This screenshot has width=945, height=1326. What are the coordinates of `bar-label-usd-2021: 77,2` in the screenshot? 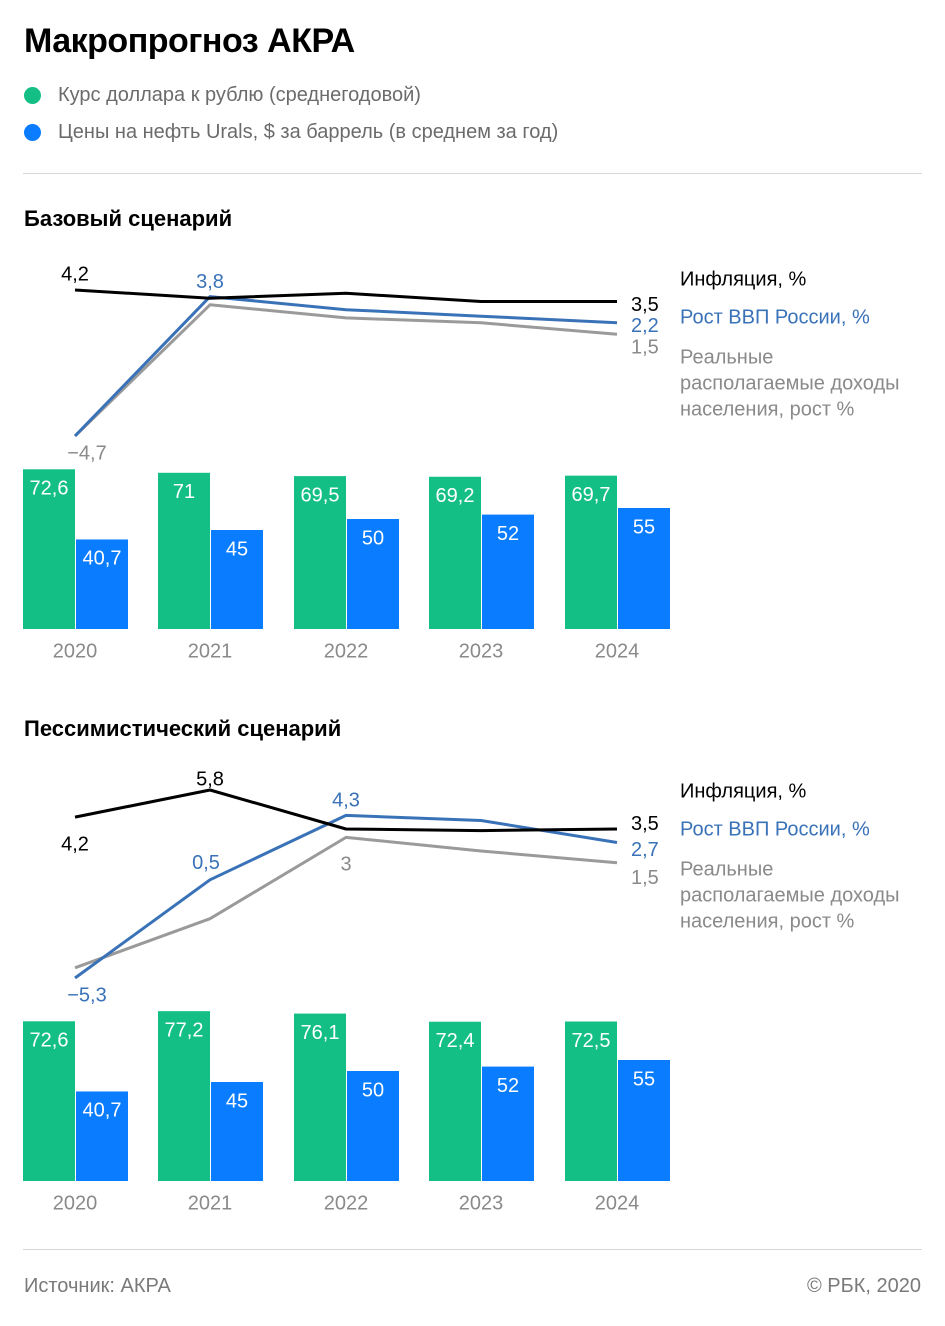 It's located at (184, 1030).